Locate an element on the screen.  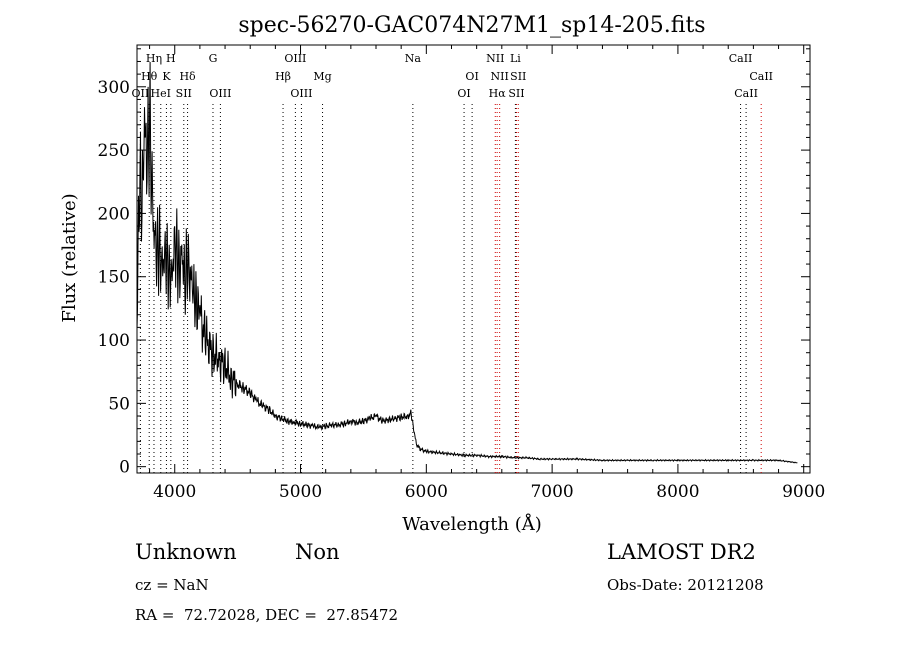
line-marker-label: G is located at coordinates (213, 58).